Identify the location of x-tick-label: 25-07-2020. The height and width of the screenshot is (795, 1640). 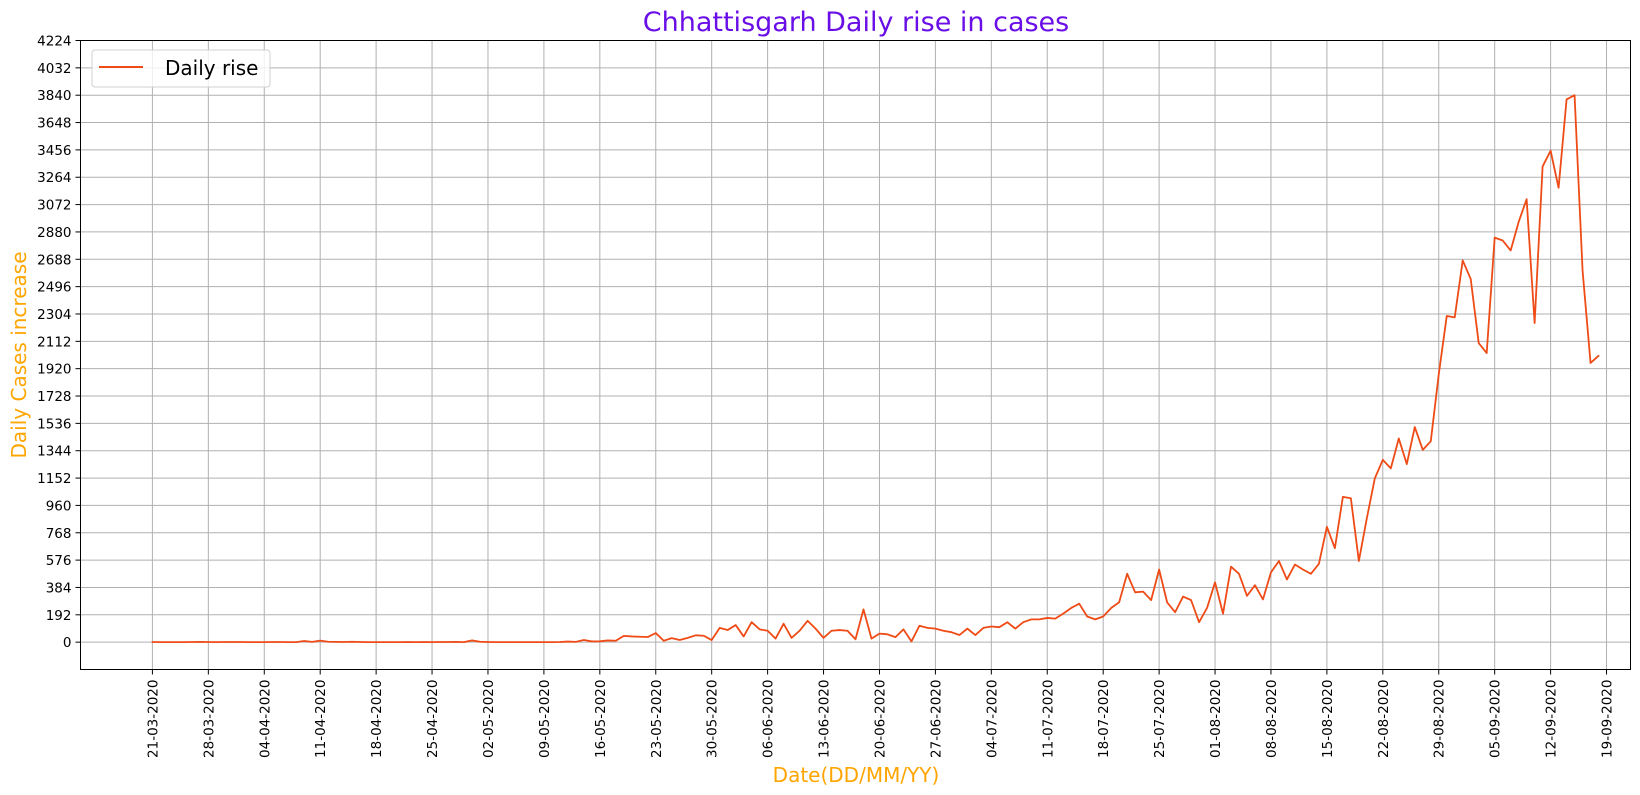
(1160, 719).